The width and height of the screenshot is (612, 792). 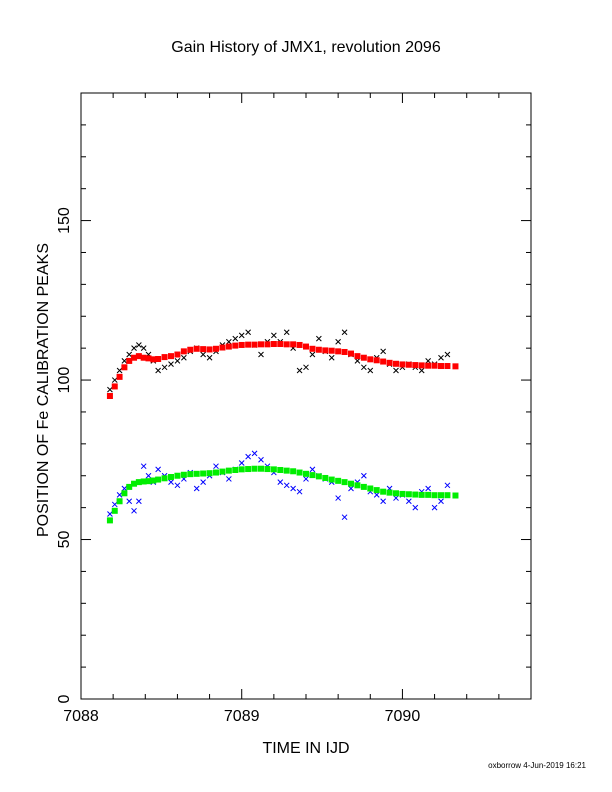 I want to click on data-markers, so click(x=282, y=426).